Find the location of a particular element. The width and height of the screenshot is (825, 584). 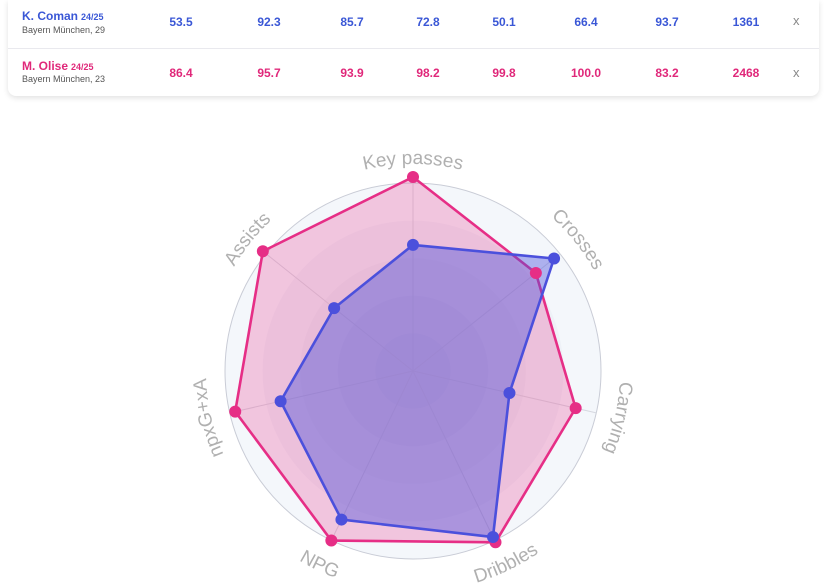

stat-value: 50.1 is located at coordinates (504, 22).